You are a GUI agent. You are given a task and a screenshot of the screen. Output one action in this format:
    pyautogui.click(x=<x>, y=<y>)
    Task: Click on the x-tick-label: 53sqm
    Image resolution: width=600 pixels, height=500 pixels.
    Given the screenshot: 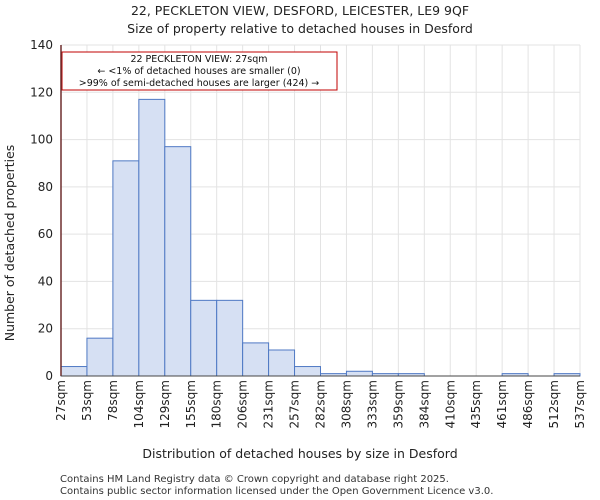 What is the action you would take?
    pyautogui.click(x=87, y=400)
    